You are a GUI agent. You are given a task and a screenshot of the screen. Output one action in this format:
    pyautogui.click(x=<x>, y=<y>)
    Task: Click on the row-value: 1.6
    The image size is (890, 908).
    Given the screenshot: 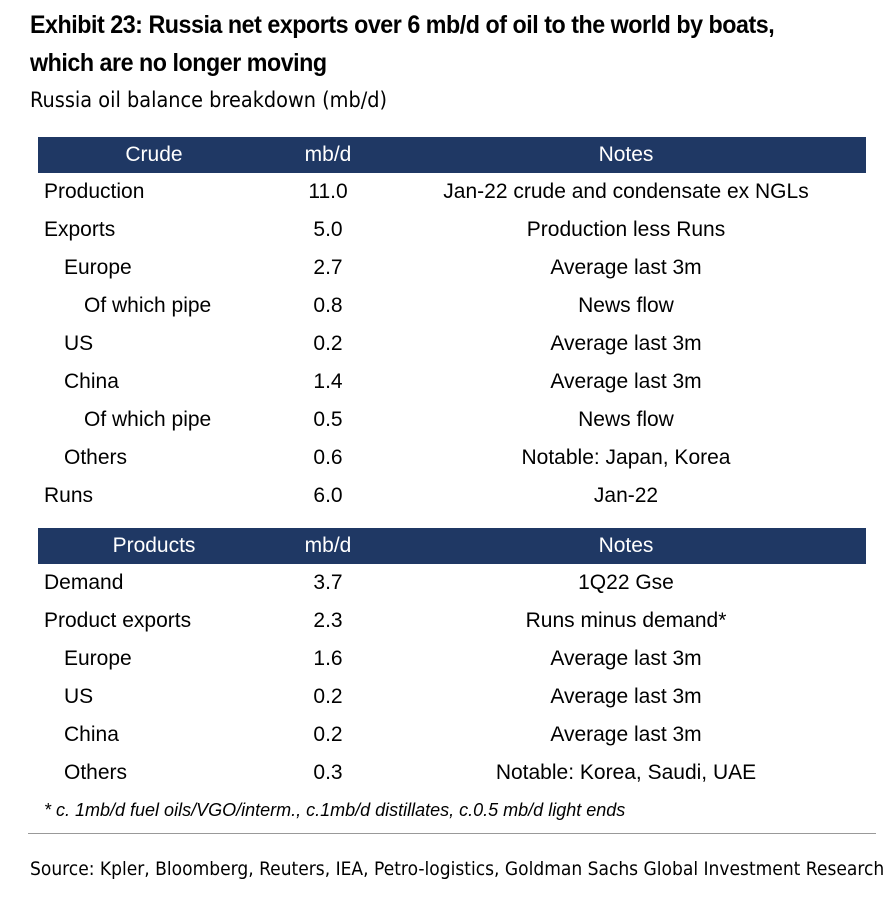 What is the action you would take?
    pyautogui.click(x=328, y=658)
    